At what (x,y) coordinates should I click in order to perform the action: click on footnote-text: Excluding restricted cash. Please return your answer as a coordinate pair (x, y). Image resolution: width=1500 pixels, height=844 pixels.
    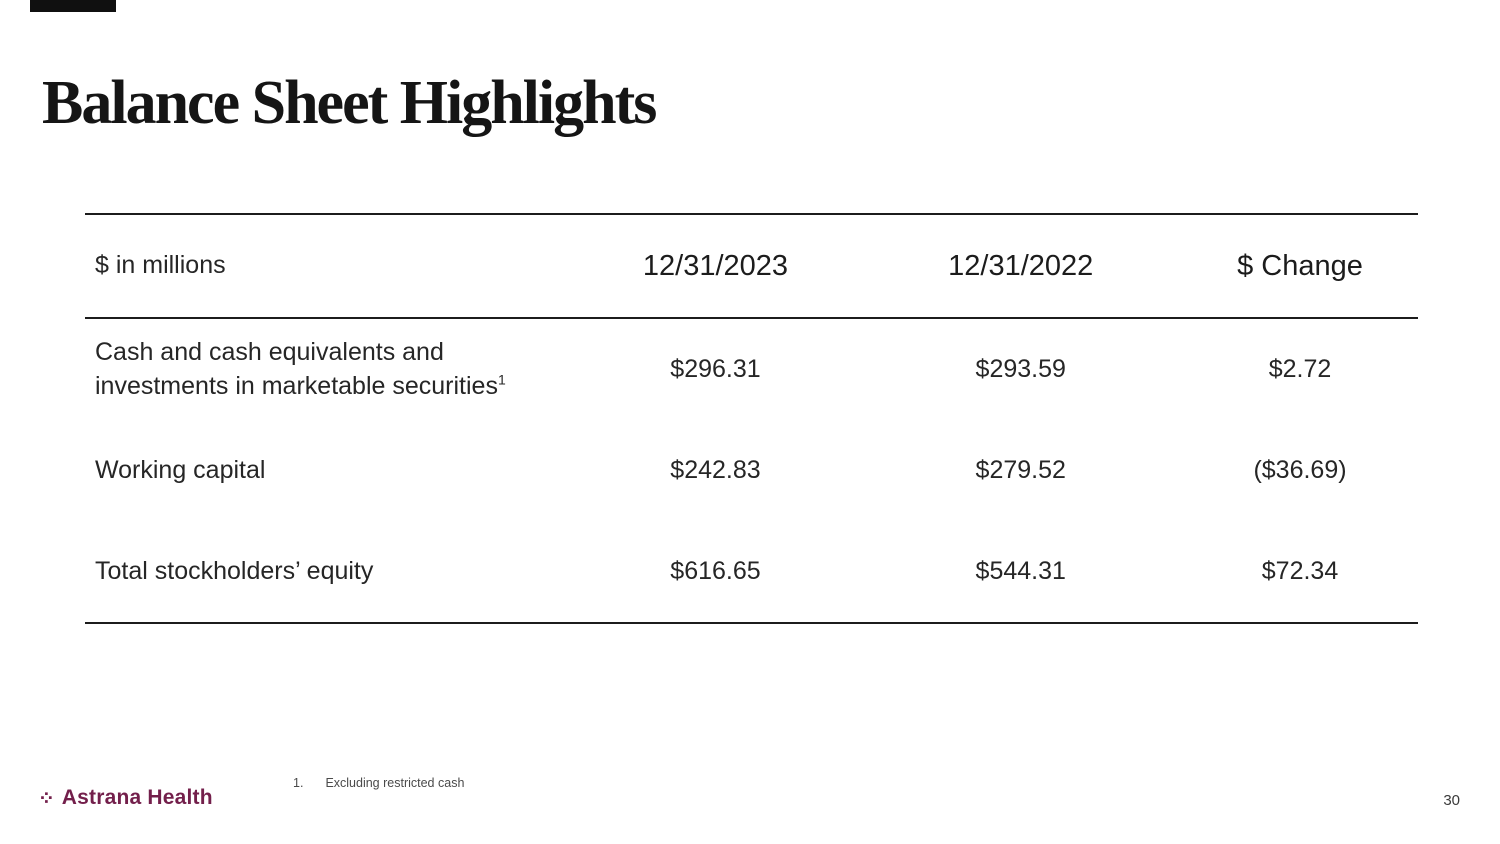
    Looking at the image, I should click on (395, 783).